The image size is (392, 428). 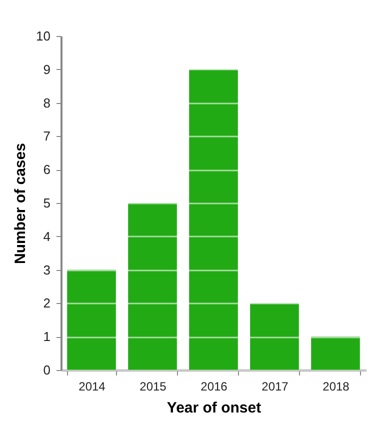 What do you see at coordinates (46, 102) in the screenshot?
I see `y-tick-label: 8` at bounding box center [46, 102].